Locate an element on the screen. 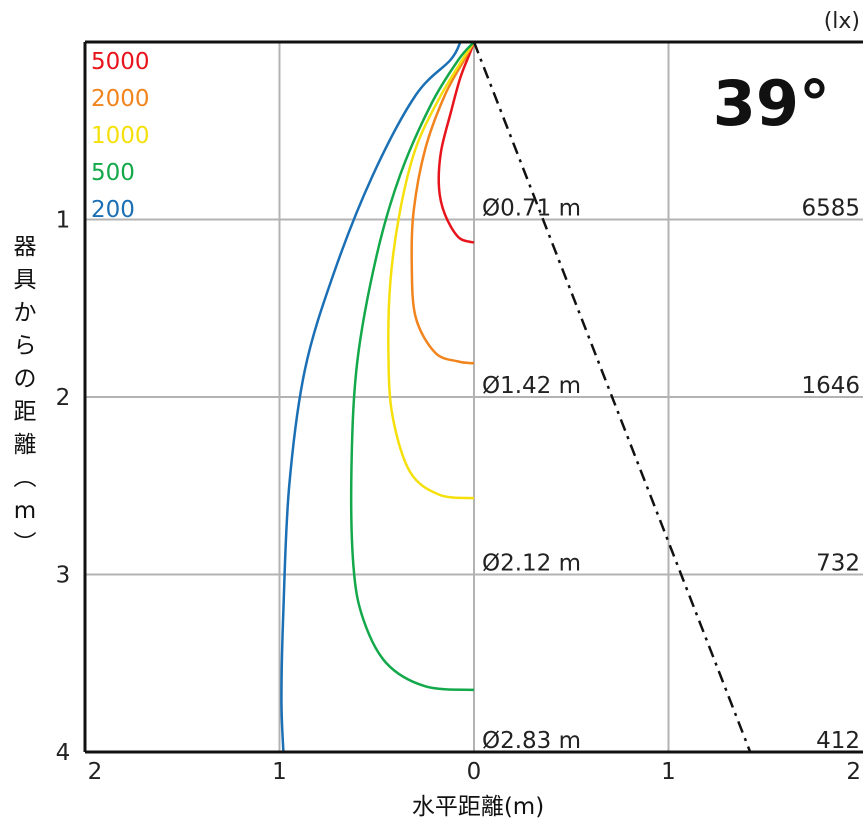 The height and width of the screenshot is (823, 863). legend-entry: 200 is located at coordinates (113, 210).